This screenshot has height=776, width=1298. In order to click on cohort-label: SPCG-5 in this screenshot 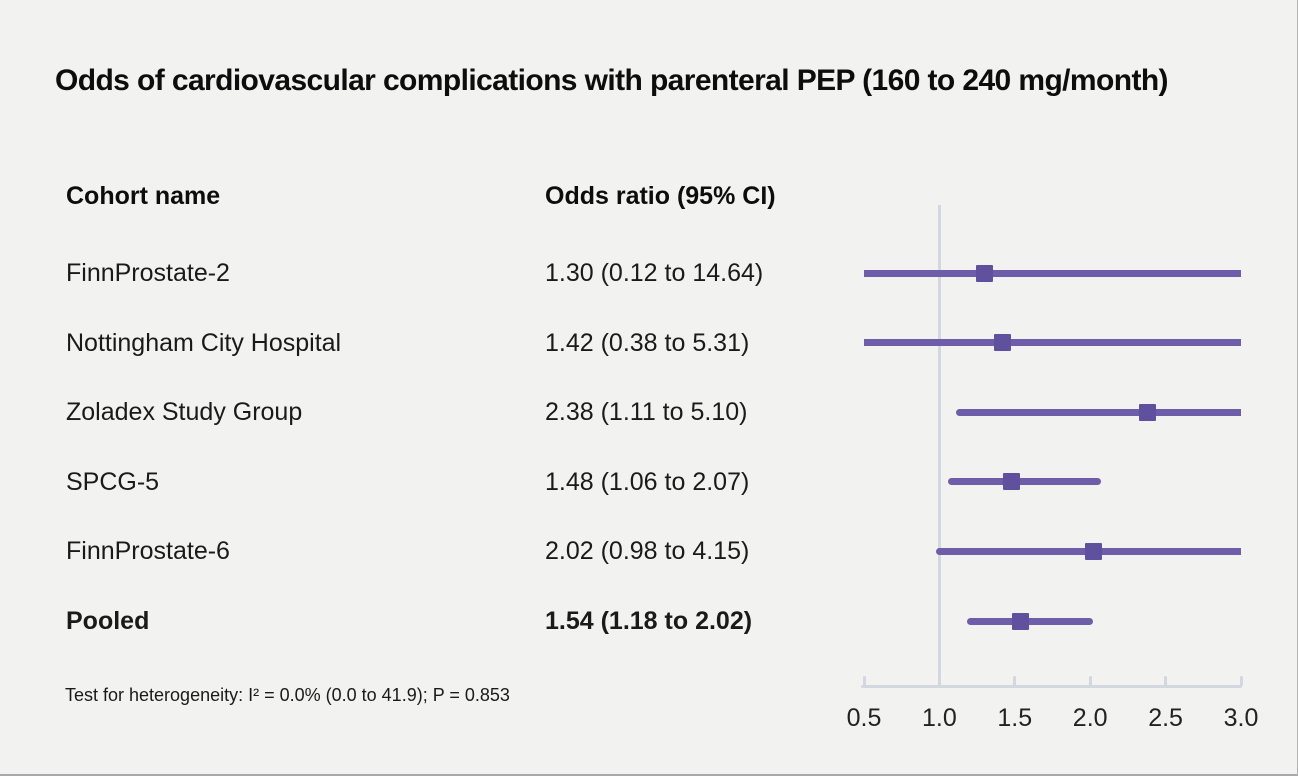, I will do `click(113, 481)`.